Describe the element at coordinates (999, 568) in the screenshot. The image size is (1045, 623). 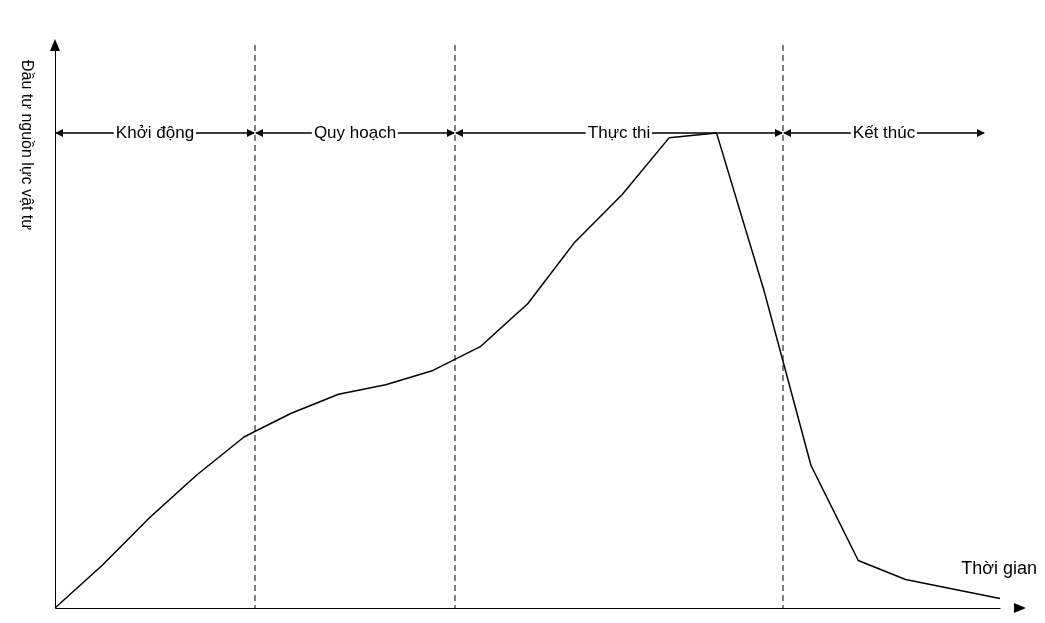
I see `x-axis-title: Thời gian` at that location.